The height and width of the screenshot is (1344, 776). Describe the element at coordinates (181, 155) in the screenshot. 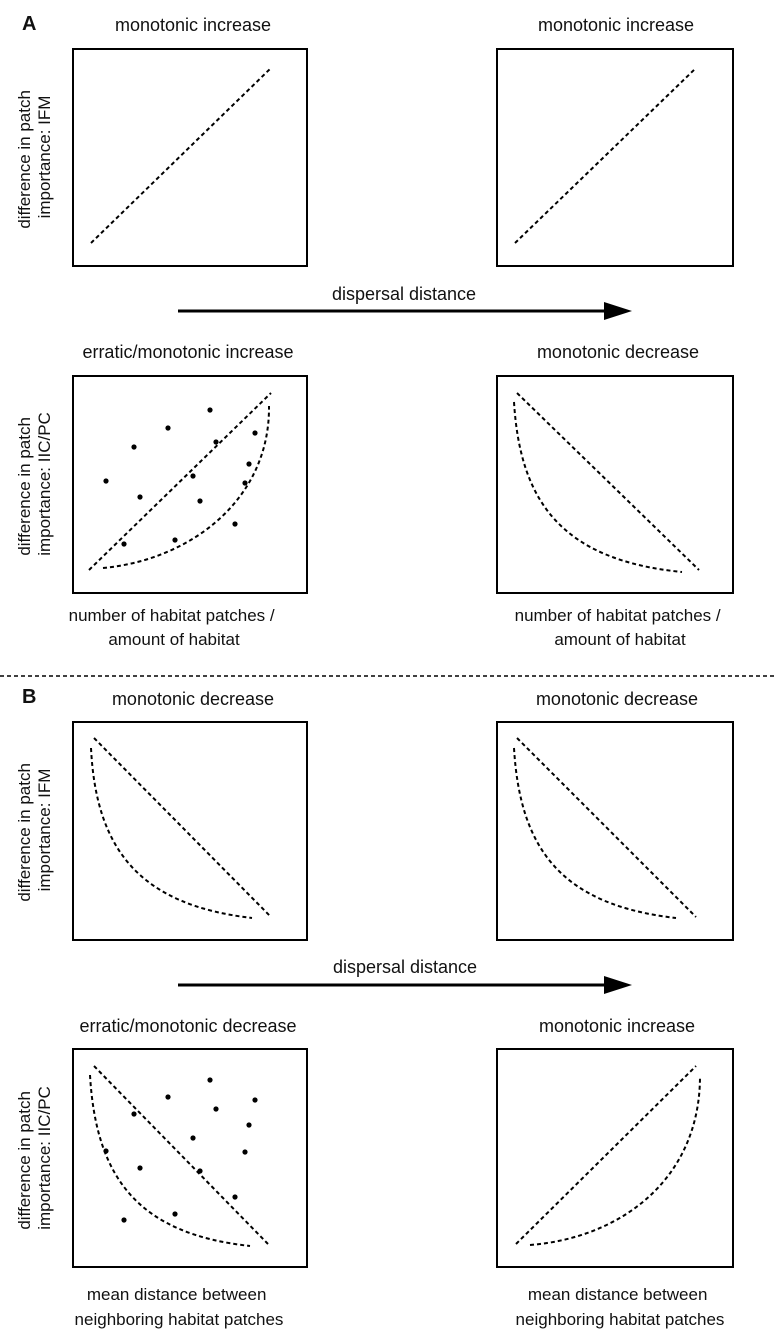

I see `panel-a-top-left-line` at that location.